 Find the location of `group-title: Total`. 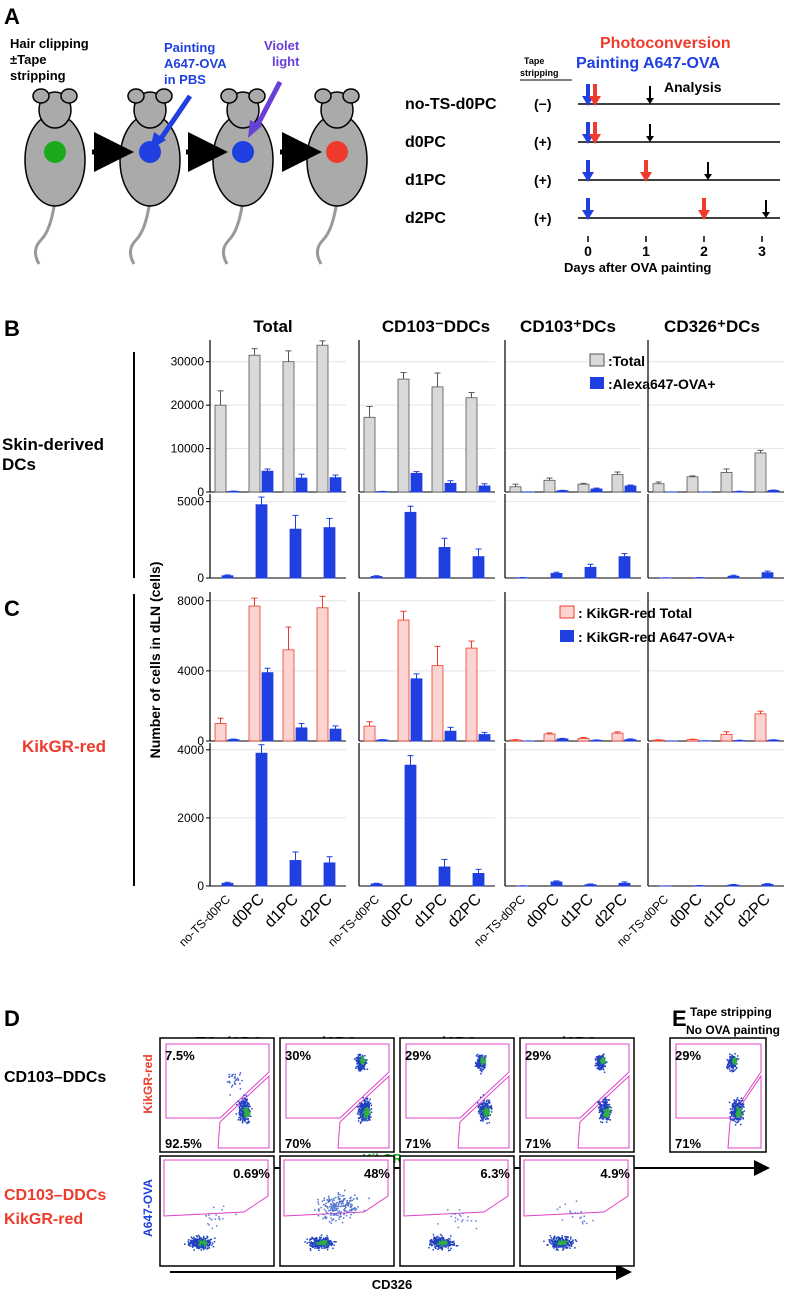

group-title: Total is located at coordinates (272, 326).